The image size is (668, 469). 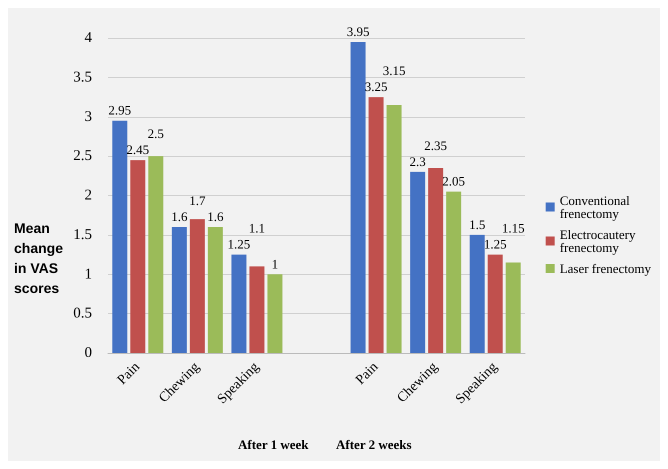 I want to click on legend-label: Conventional frenectomy, so click(x=596, y=207).